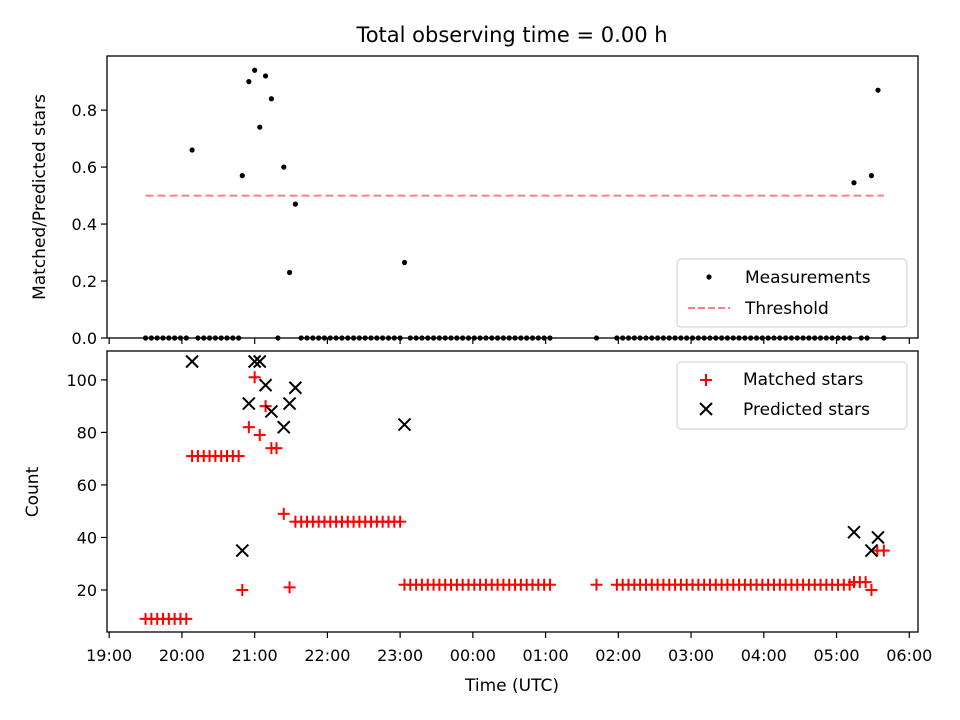 The width and height of the screenshot is (960, 720). What do you see at coordinates (803, 380) in the screenshot?
I see `legend-label-matched: Matched stars` at bounding box center [803, 380].